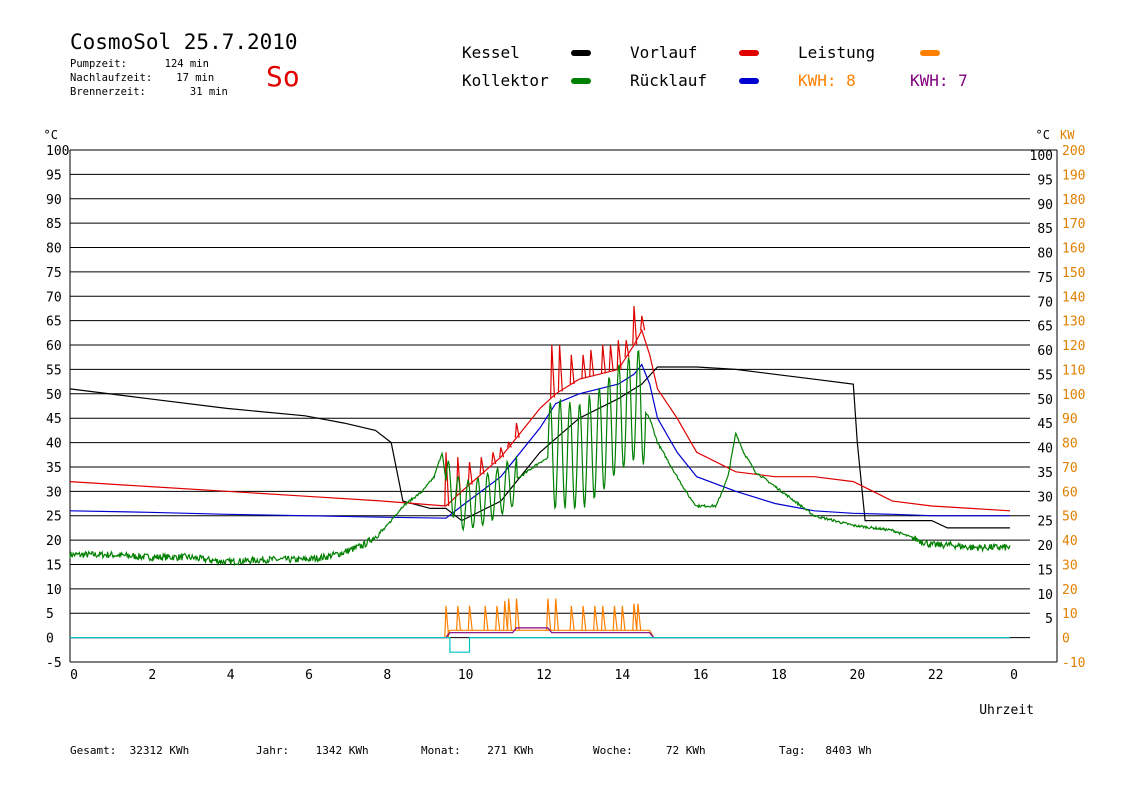 The width and height of the screenshot is (1148, 812). Describe the element at coordinates (149, 92) in the screenshot. I see `info-brennerzeit: Brennerzeit: 31 min` at that location.